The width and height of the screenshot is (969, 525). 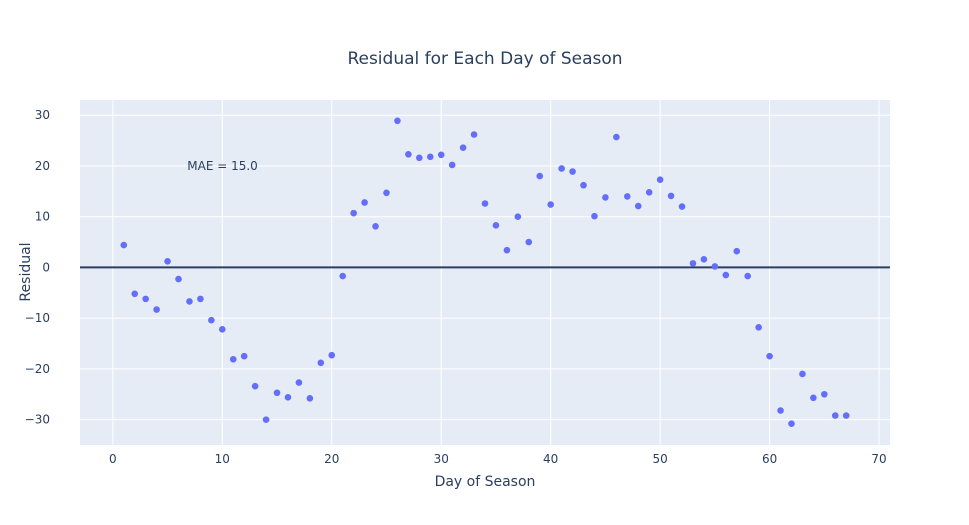 I want to click on x-tick-label: 60, so click(x=769, y=459).